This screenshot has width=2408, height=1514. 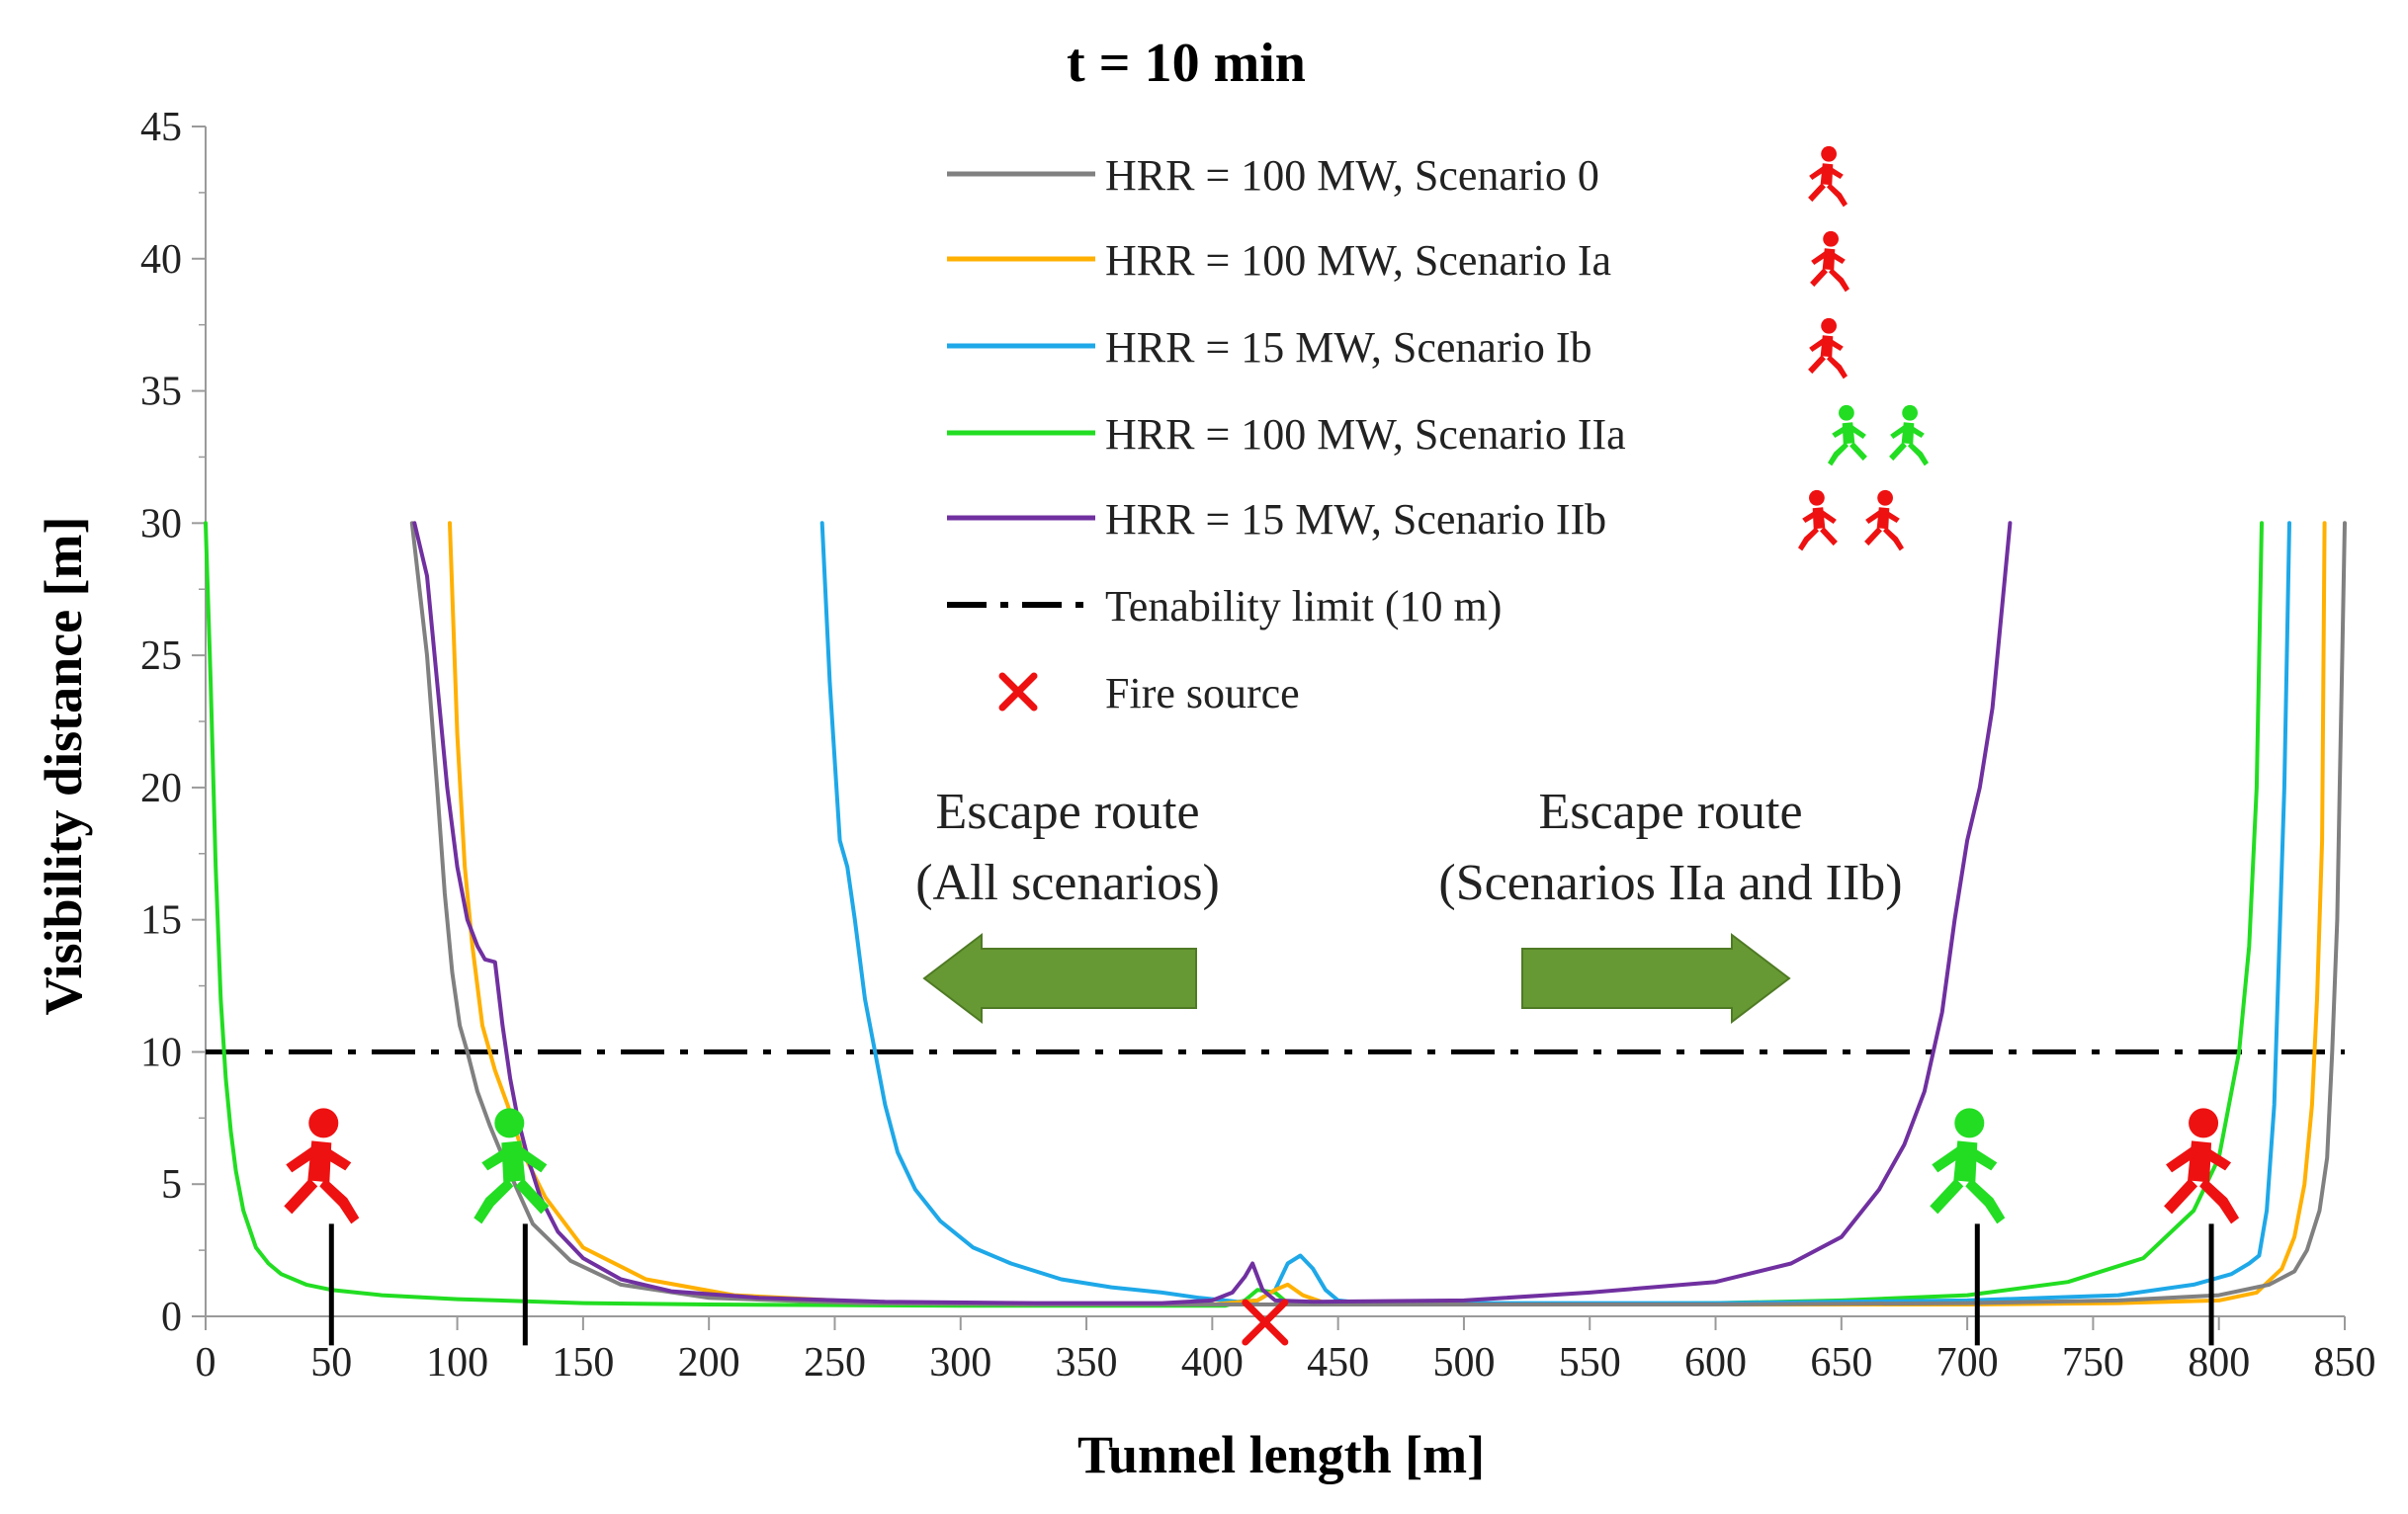 What do you see at coordinates (1967, 1363) in the screenshot?
I see `x-tick-label: 700` at bounding box center [1967, 1363].